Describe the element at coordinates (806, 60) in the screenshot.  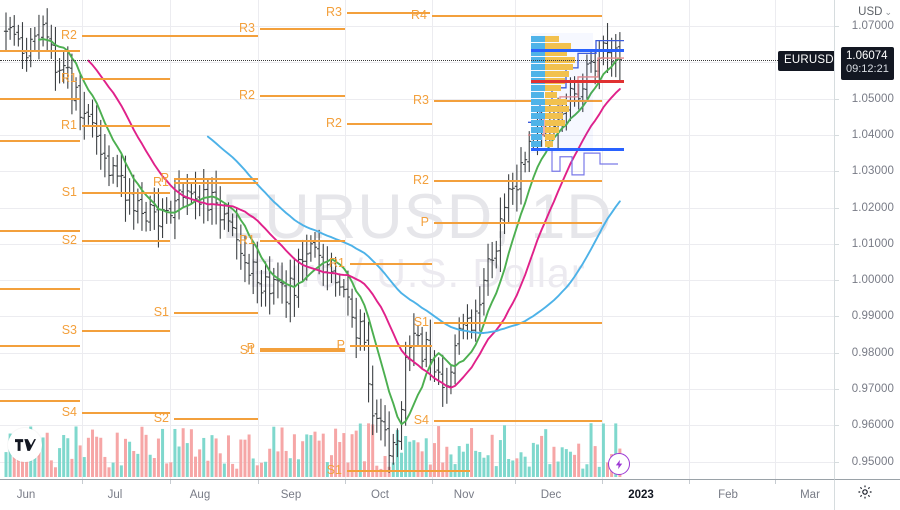
I see `ticker-badge: EURUSD` at that location.